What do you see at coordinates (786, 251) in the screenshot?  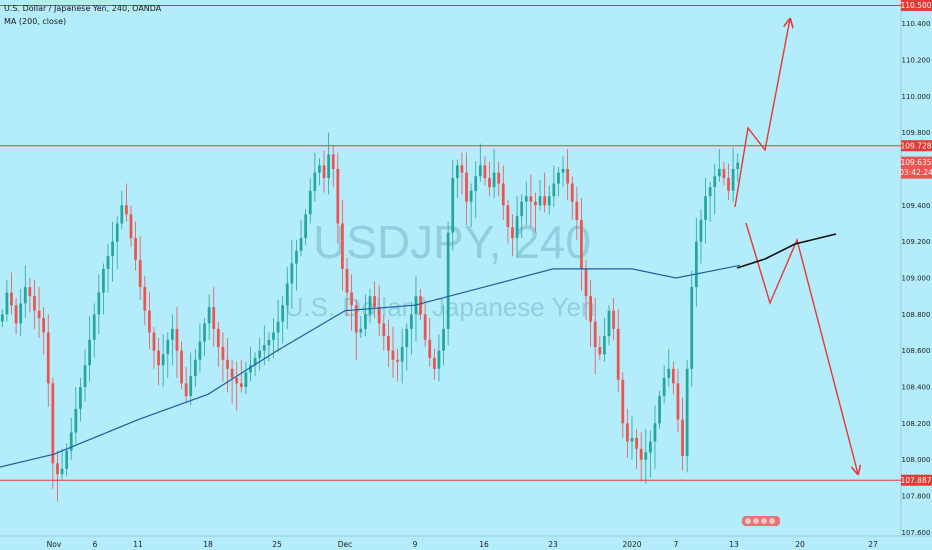 I see `projection-ma-extension` at bounding box center [786, 251].